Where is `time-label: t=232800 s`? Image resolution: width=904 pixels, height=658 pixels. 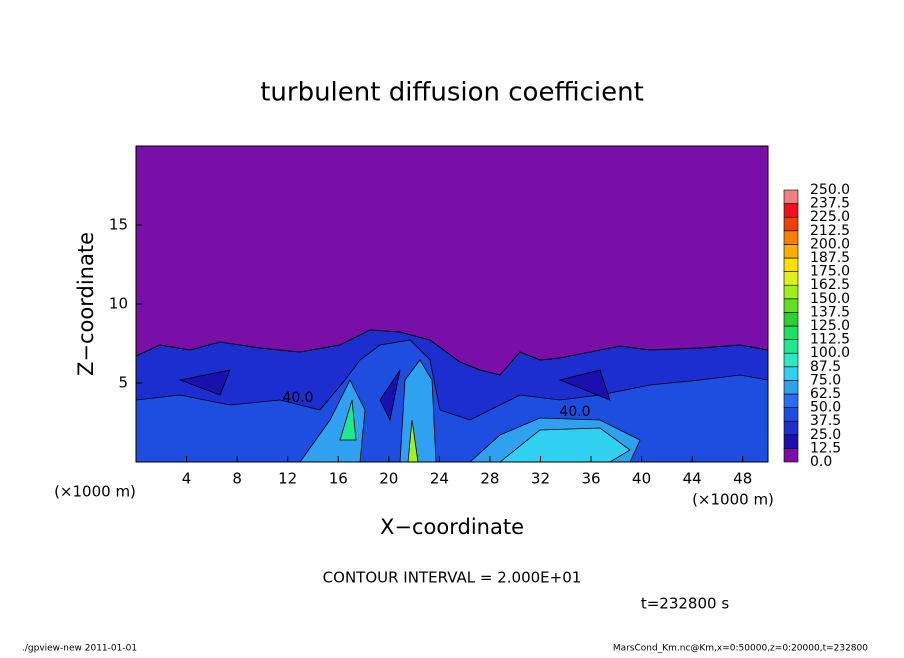
time-label: t=232800 s is located at coordinates (685, 604).